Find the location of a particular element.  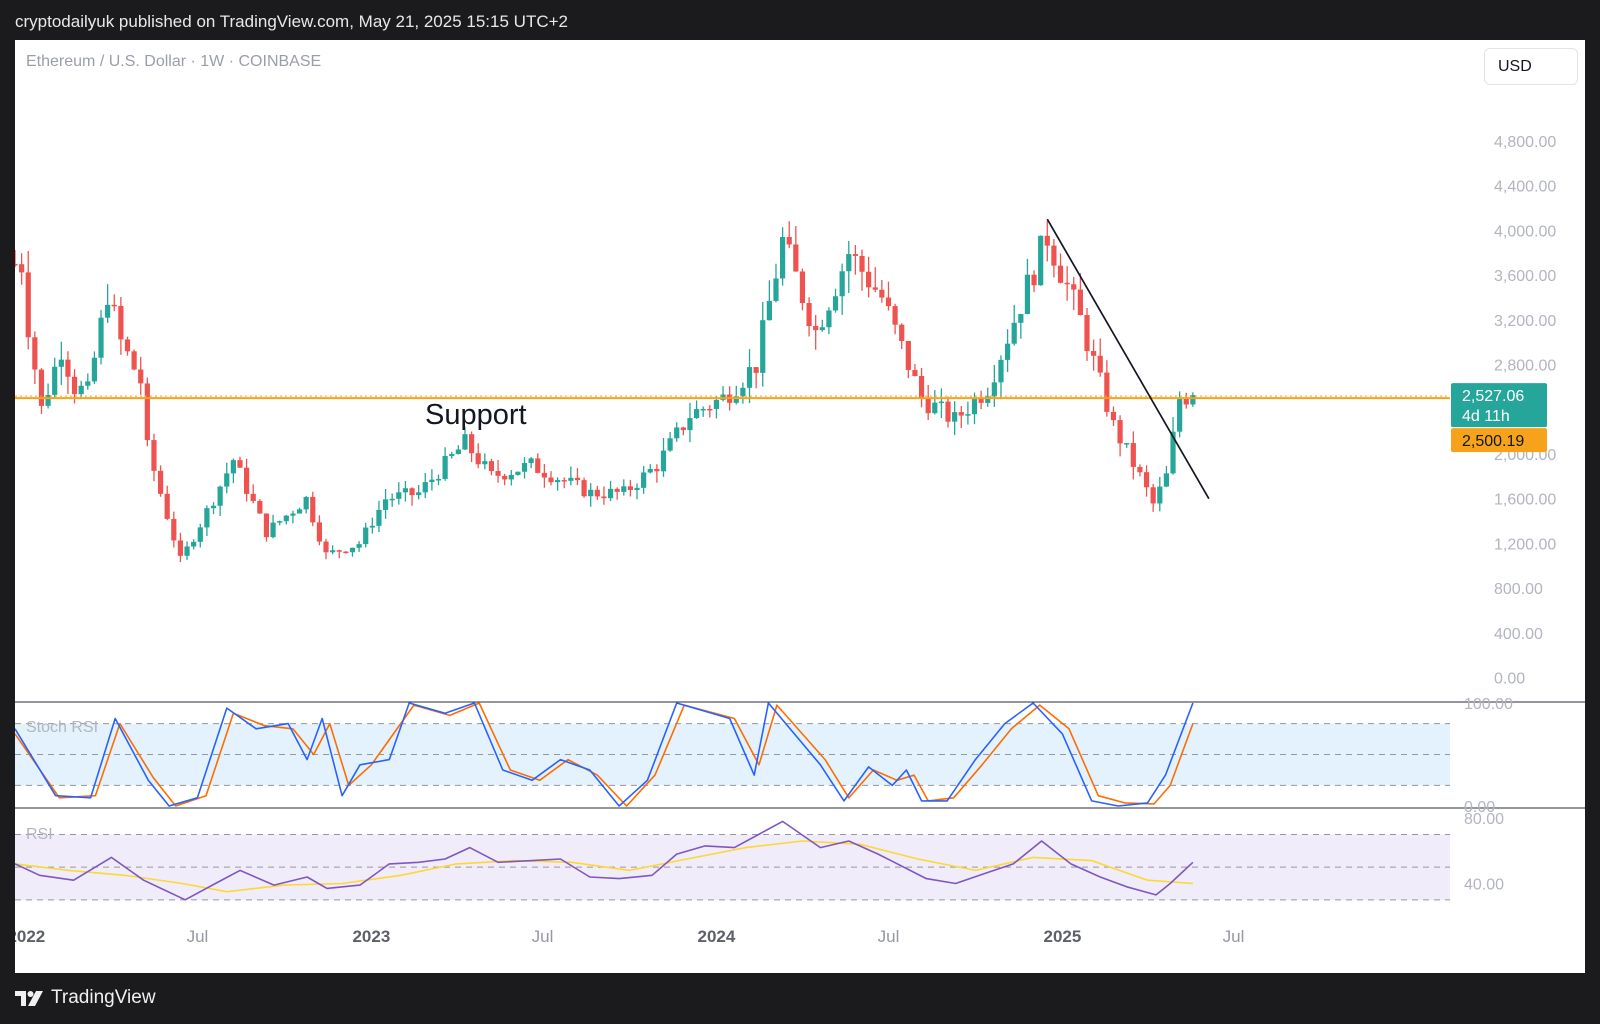

time-axis-tick: 2023 is located at coordinates (371, 936).